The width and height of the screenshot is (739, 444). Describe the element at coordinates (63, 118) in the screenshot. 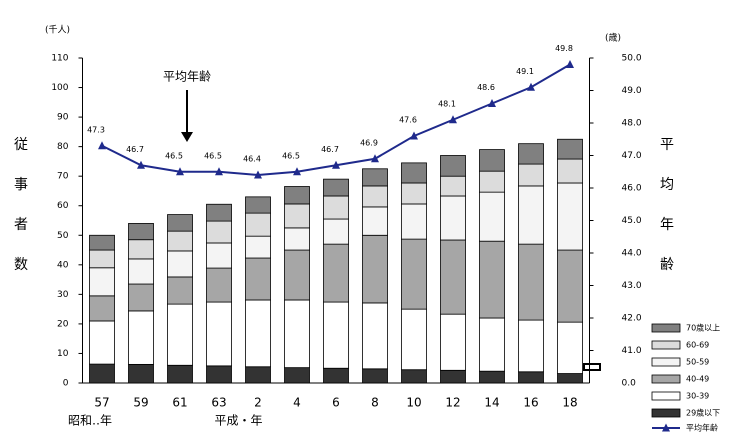

I see `y-tick-label: 90` at that location.